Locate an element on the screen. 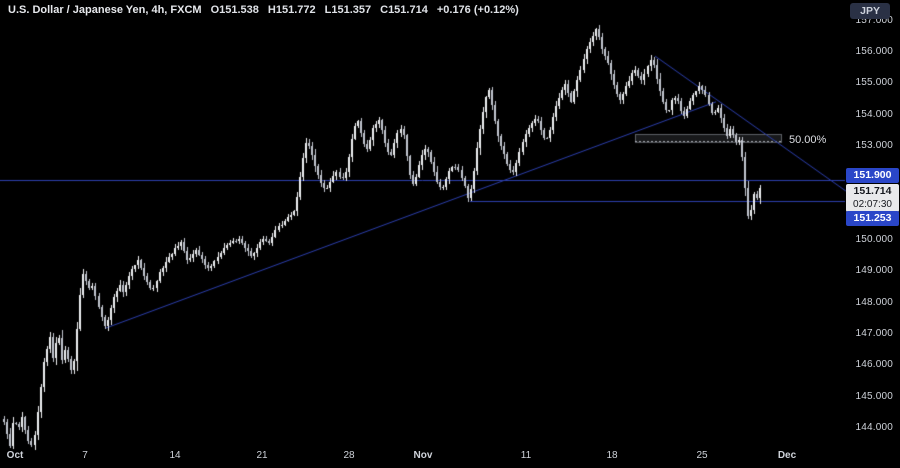  ohlc-token: O151.538 is located at coordinates (234, 10).